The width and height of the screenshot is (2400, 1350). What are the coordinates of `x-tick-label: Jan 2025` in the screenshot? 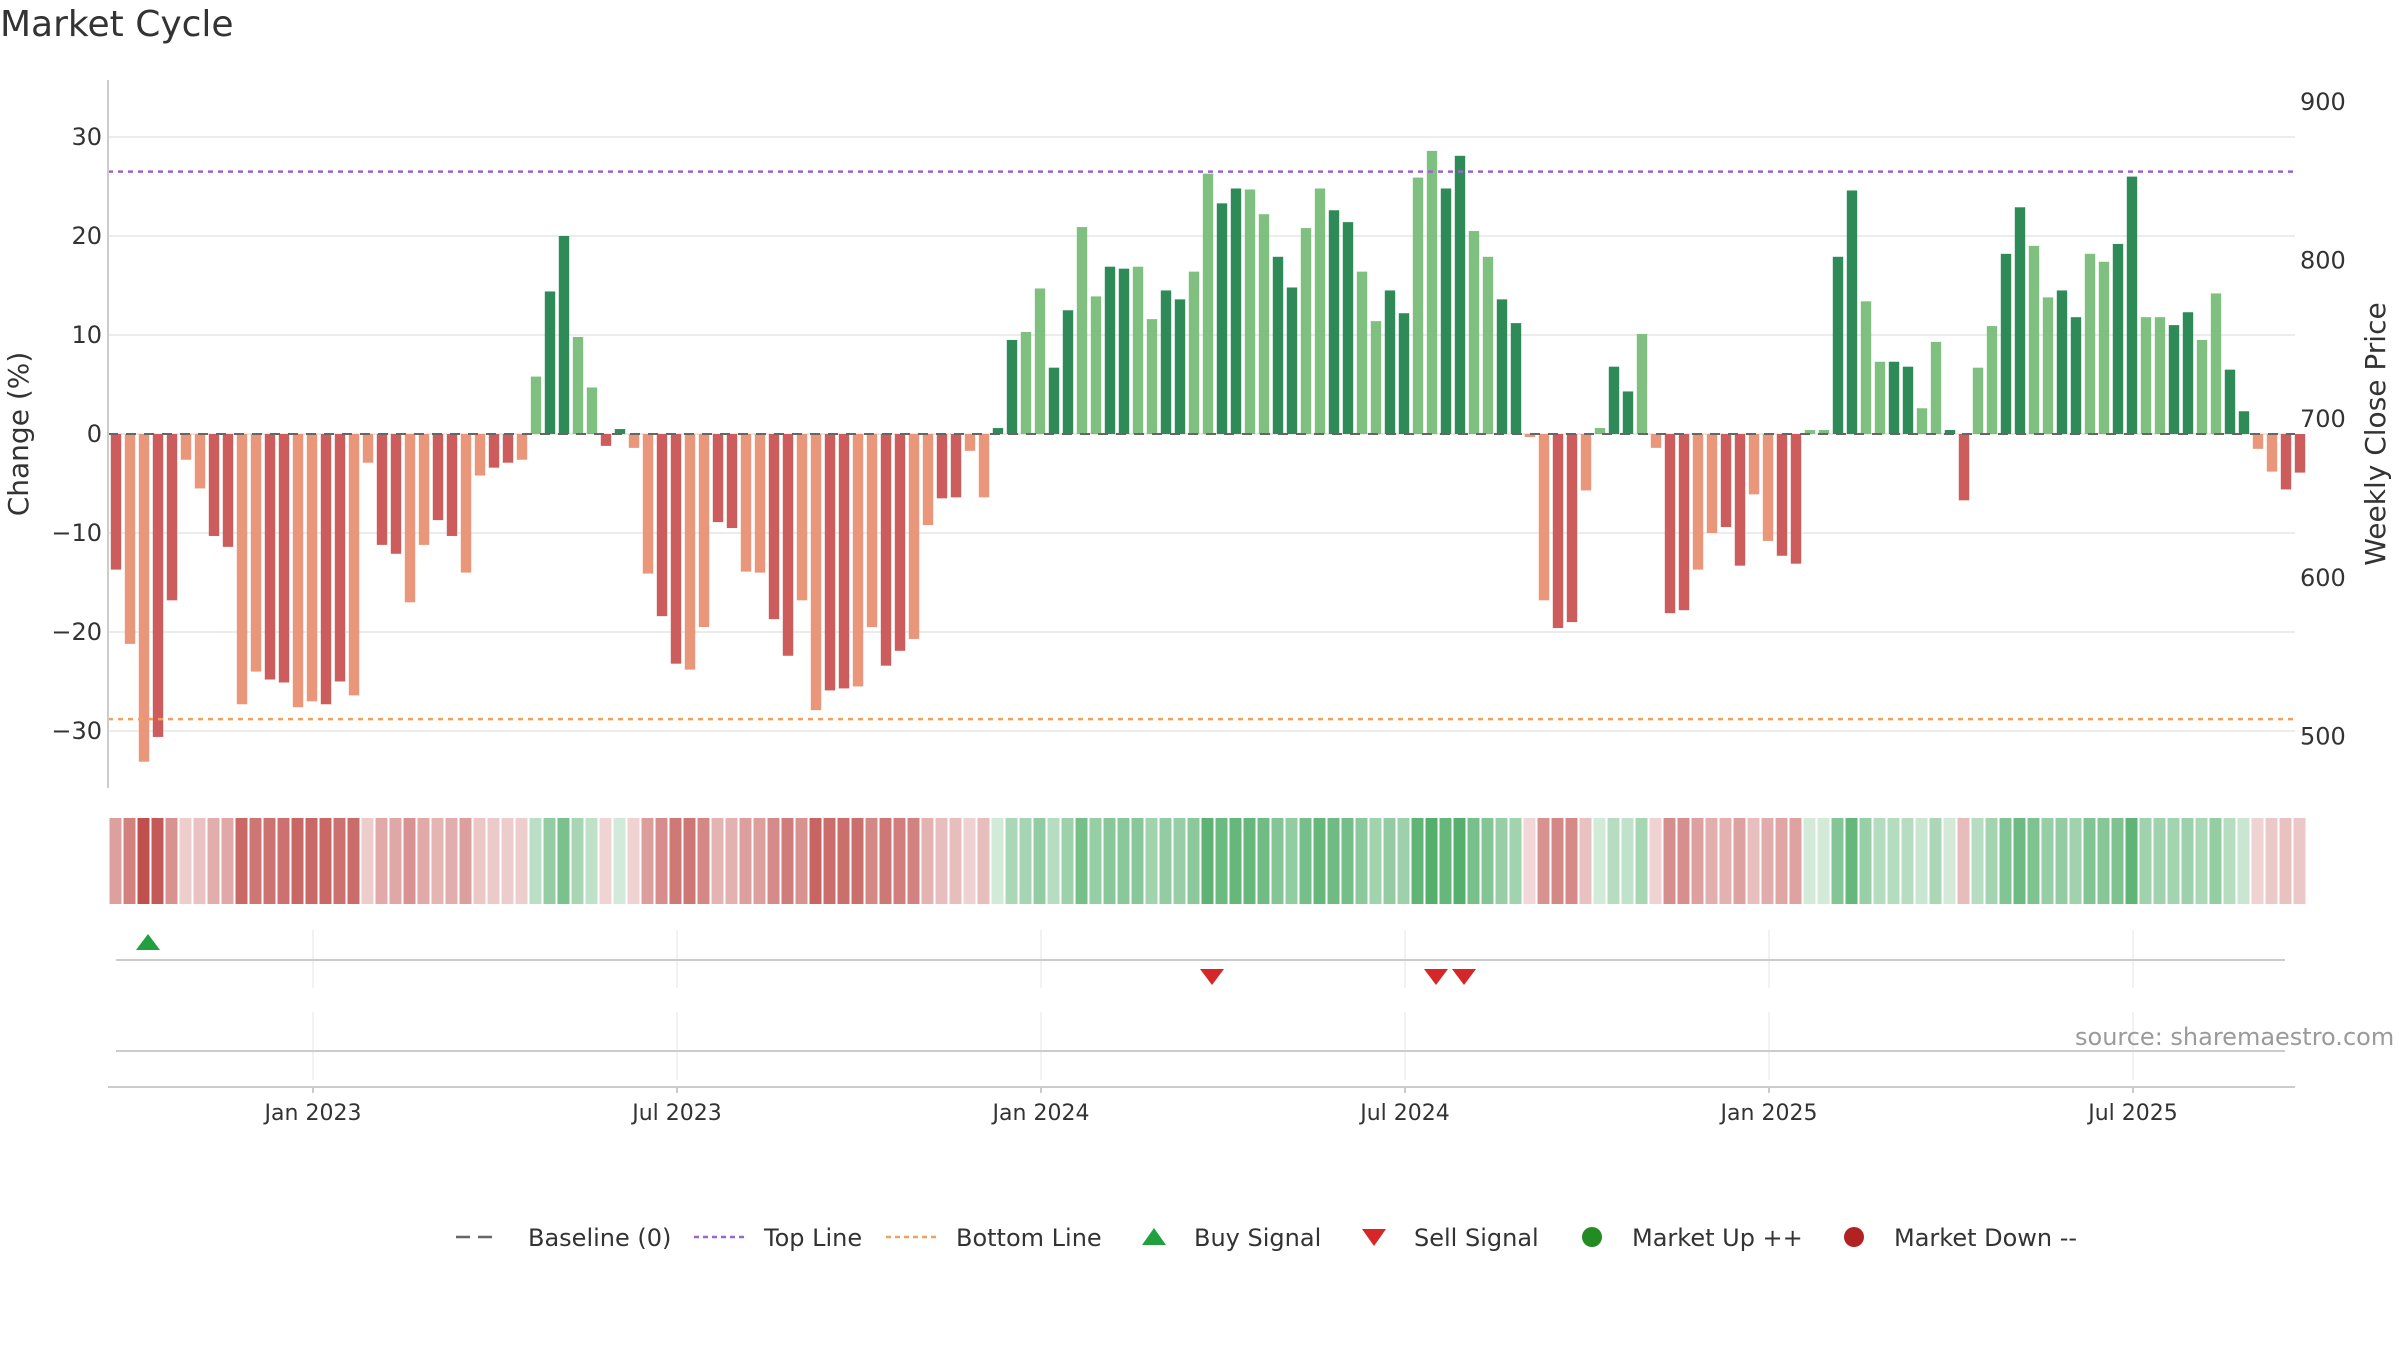 It's located at (1768, 1113).